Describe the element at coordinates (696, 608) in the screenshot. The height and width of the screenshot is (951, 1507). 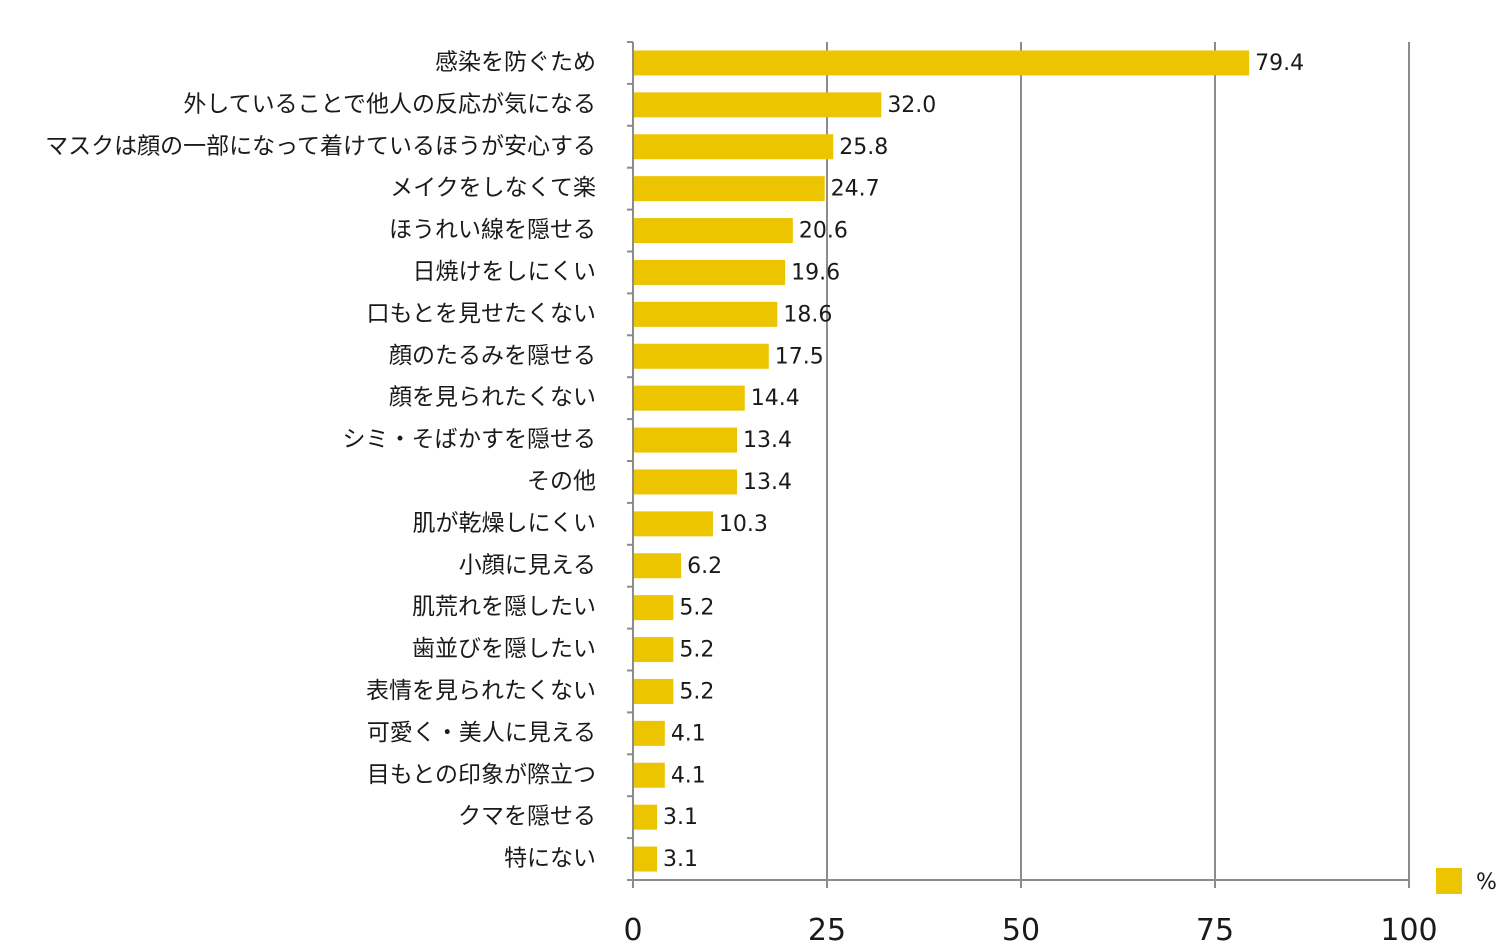
I see `value-label-14: 5.2` at that location.